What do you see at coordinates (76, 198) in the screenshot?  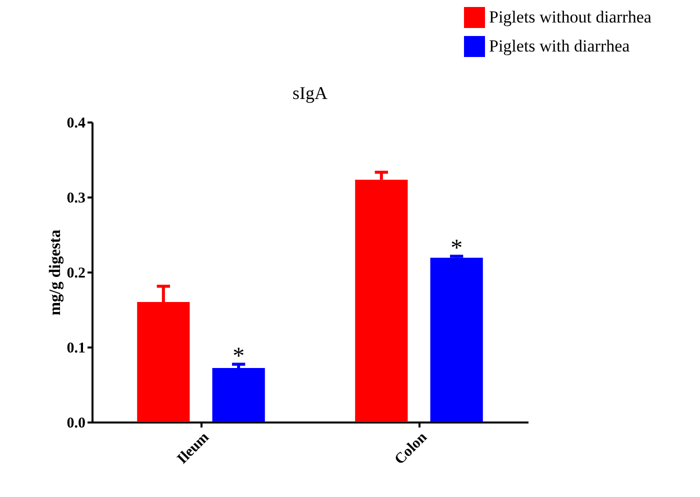 I see `y-tick-label: 0.3` at bounding box center [76, 198].